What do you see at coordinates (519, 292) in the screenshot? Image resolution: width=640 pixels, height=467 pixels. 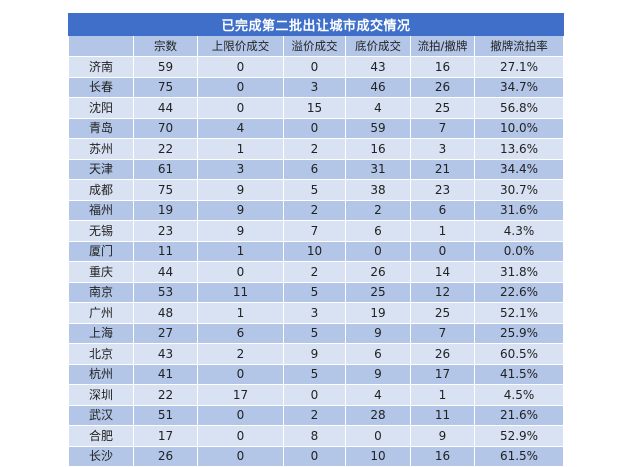 I see `cell-withdraw-rate: 22.6%` at bounding box center [519, 292].